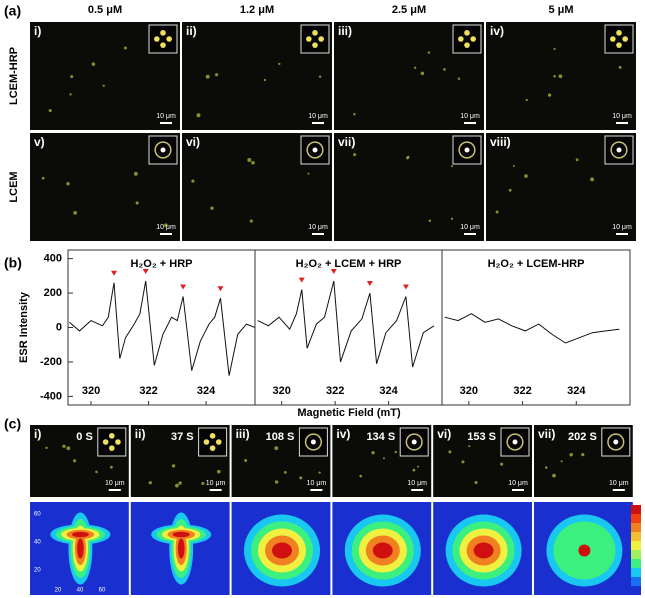  Describe the element at coordinates (161, 264) in the screenshot. I see `chart-title: H₂O₂ + HRP` at that location.